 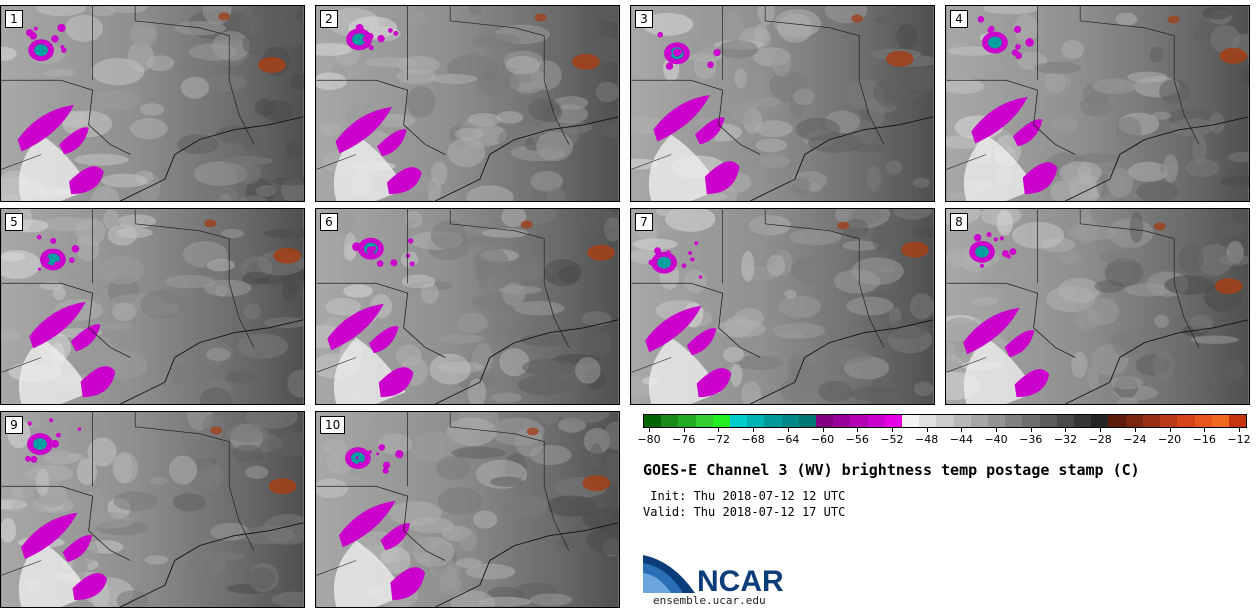 I want to click on colorbar-tick-label: −56, so click(x=857, y=439).